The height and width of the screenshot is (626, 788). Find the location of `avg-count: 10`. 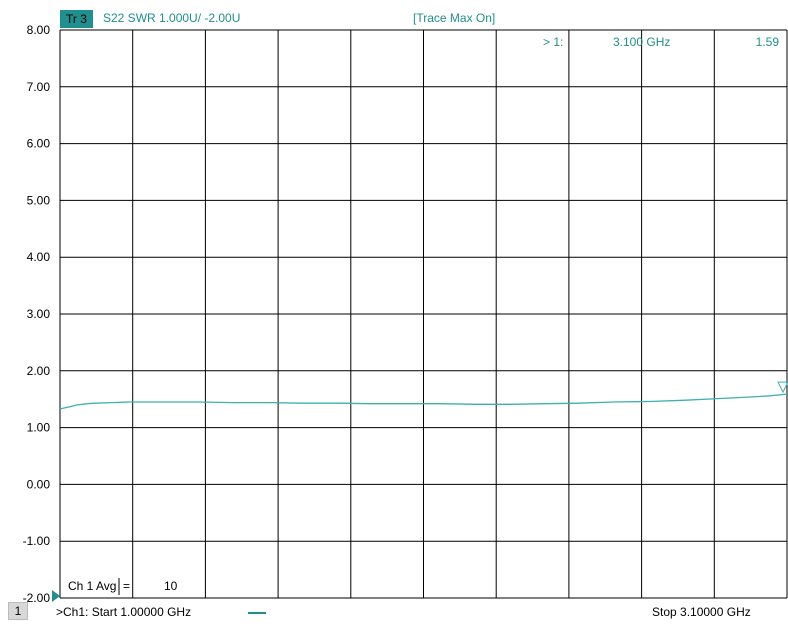

avg-count: 10 is located at coordinates (171, 586).